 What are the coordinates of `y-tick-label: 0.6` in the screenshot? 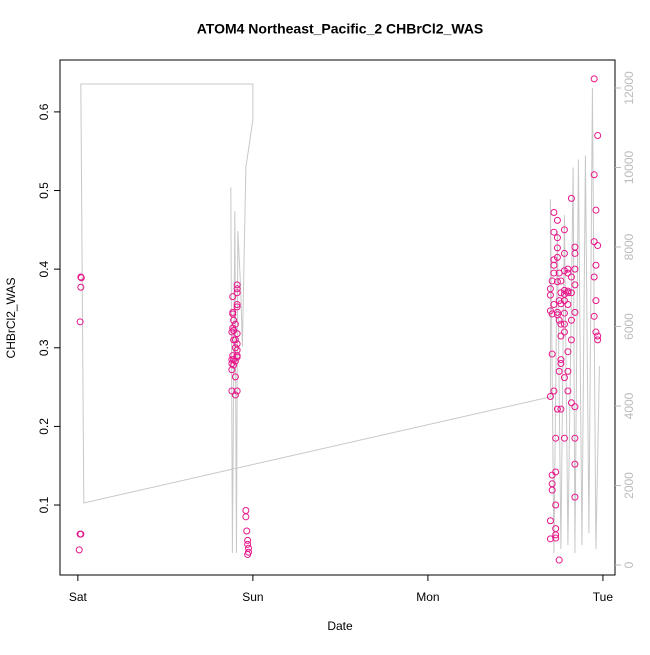 It's located at (44, 111).